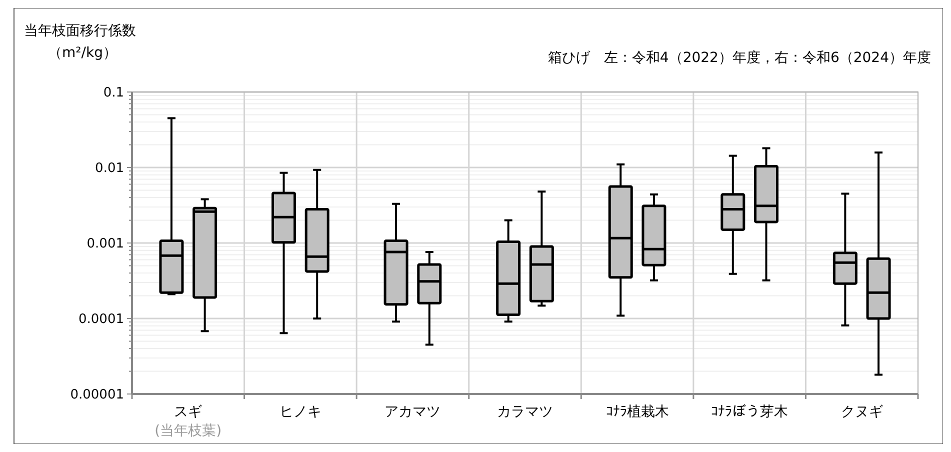 The height and width of the screenshot is (452, 951). What do you see at coordinates (525, 412) in the screenshot?
I see `x-tick-label: カラマツ` at bounding box center [525, 412].